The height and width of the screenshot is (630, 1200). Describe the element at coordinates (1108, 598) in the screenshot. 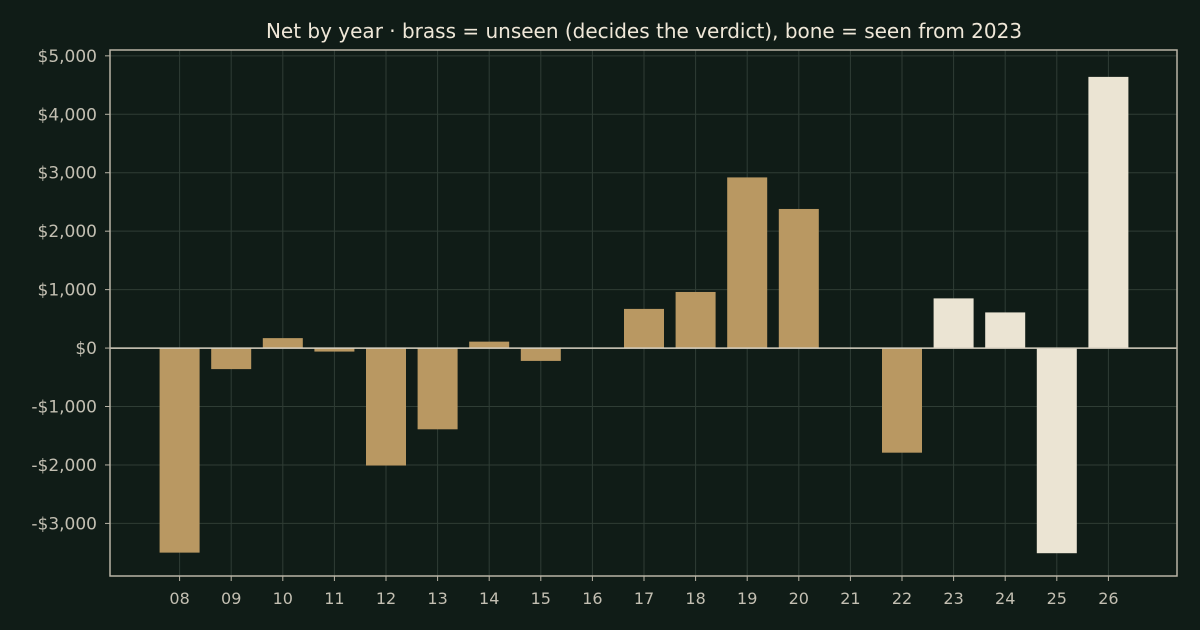

I see `x-tick-label: 26` at that location.